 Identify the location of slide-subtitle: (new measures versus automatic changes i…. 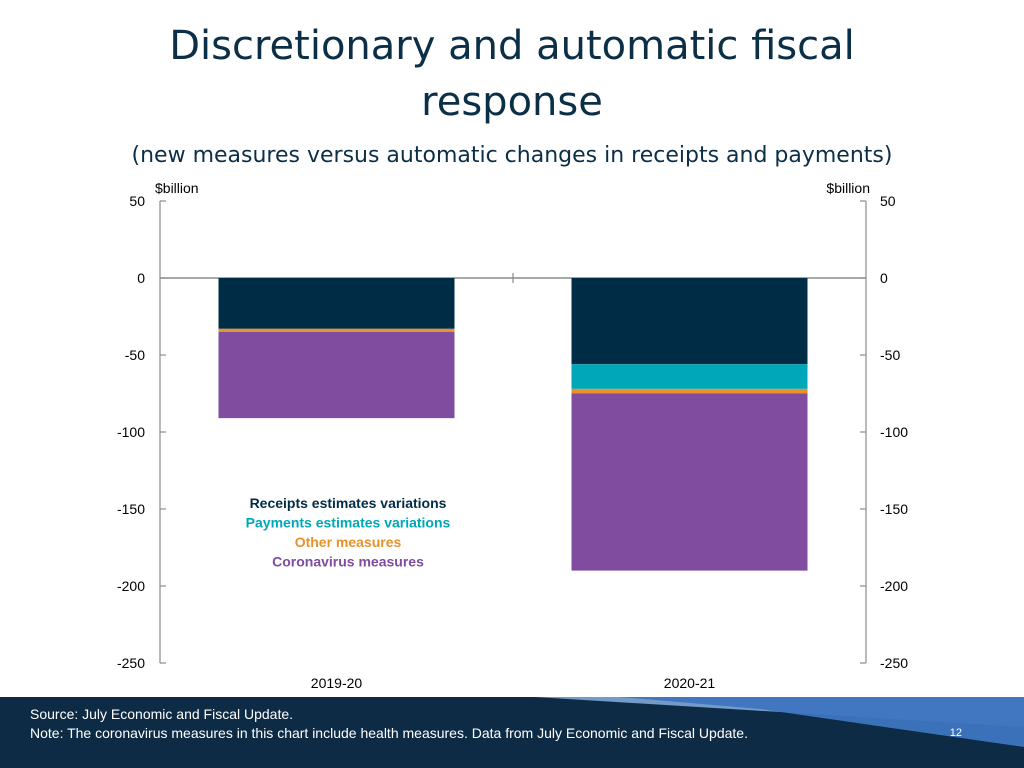
(512, 155).